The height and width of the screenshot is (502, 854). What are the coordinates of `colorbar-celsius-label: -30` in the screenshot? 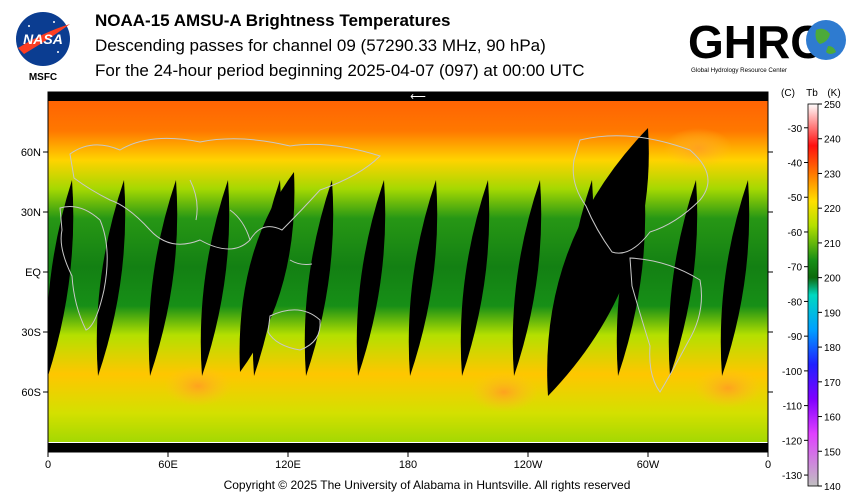 It's located at (795, 129).